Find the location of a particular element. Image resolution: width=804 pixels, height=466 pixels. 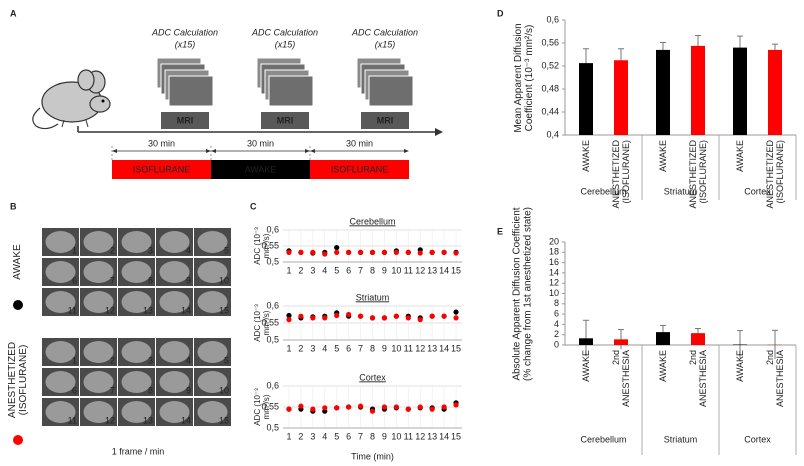

mouse-icon is located at coordinates (71, 99).